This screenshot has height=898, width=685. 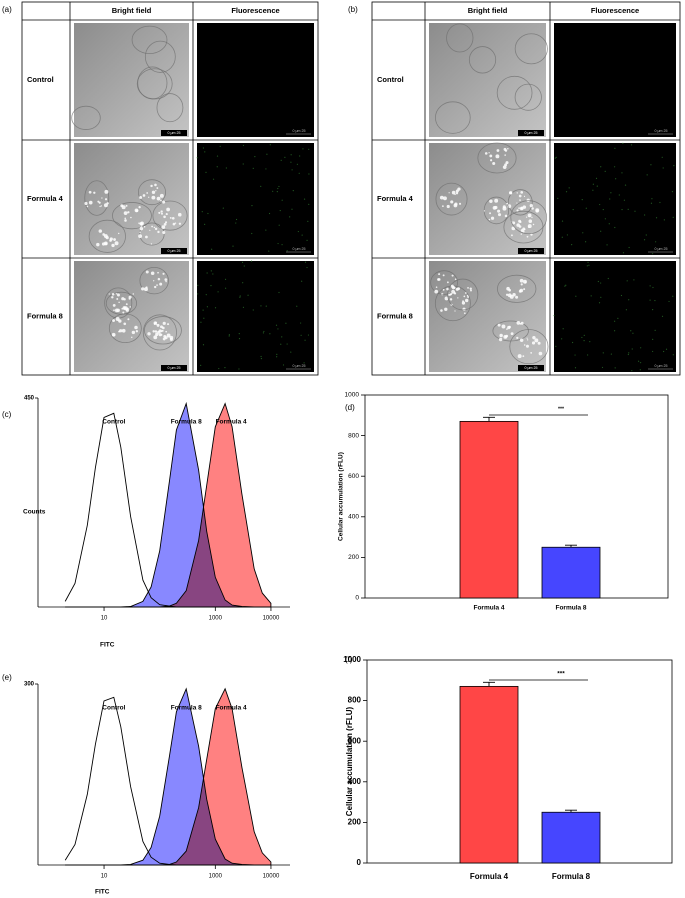 What do you see at coordinates (353, 9) in the screenshot?
I see `panel-label: (b)` at bounding box center [353, 9].